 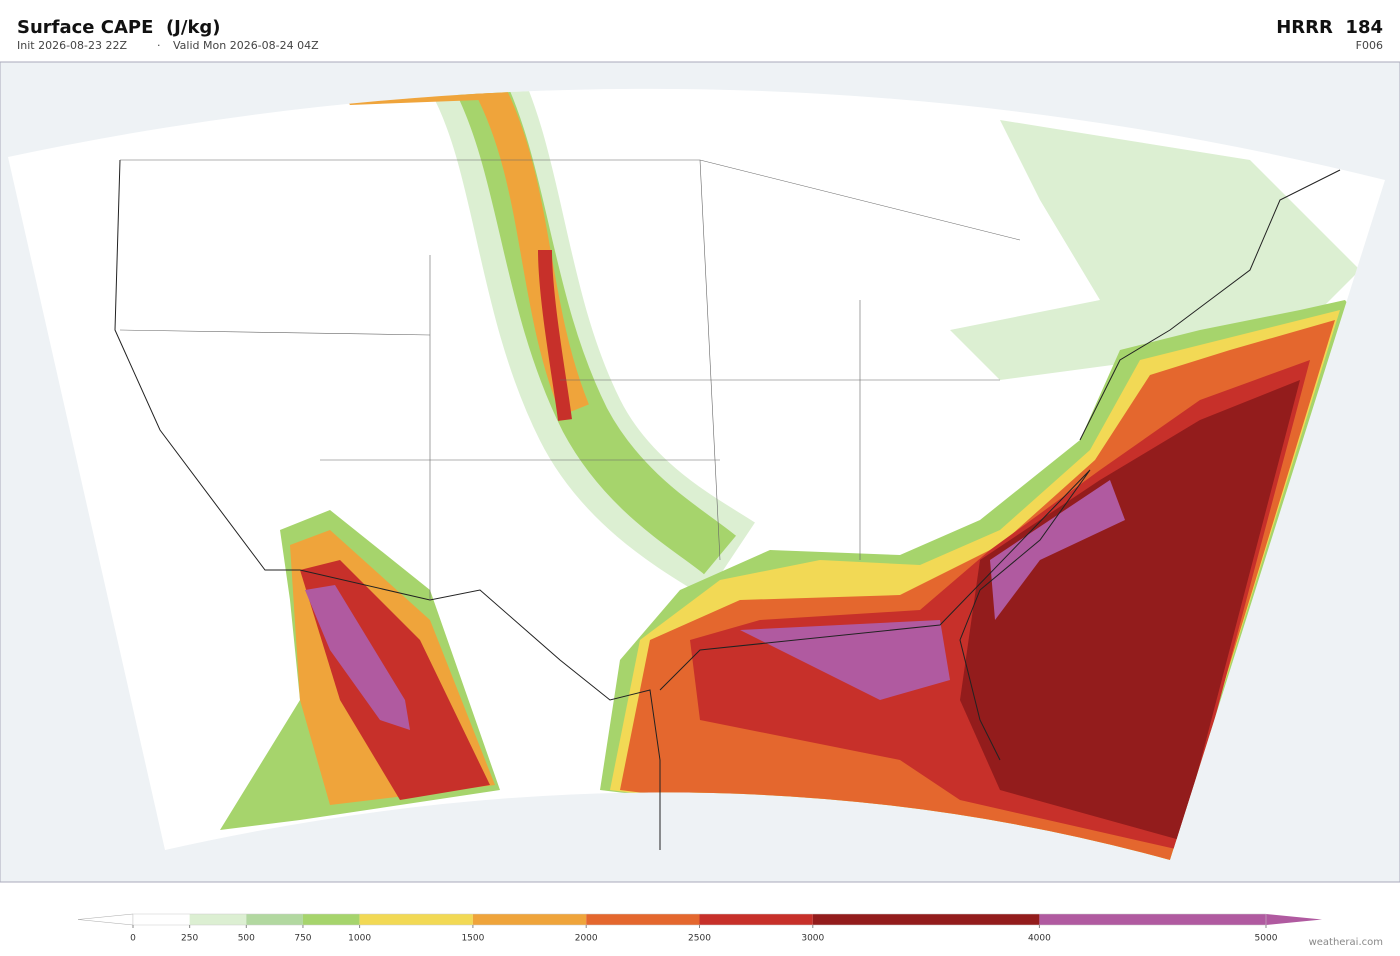 I want to click on colorbar-tick-label: 4000, so click(x=1039, y=939).